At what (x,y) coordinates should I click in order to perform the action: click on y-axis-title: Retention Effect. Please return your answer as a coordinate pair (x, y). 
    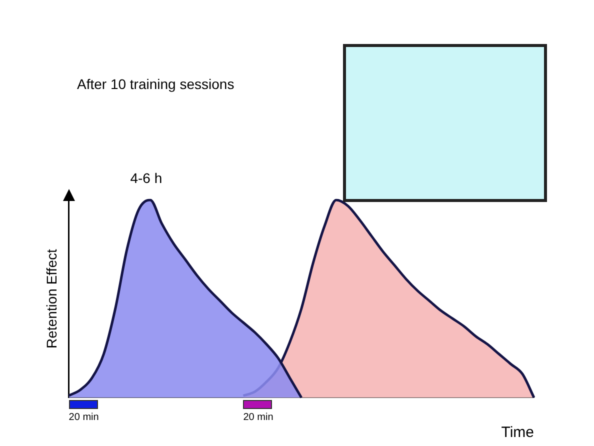
    Looking at the image, I should click on (51, 298).